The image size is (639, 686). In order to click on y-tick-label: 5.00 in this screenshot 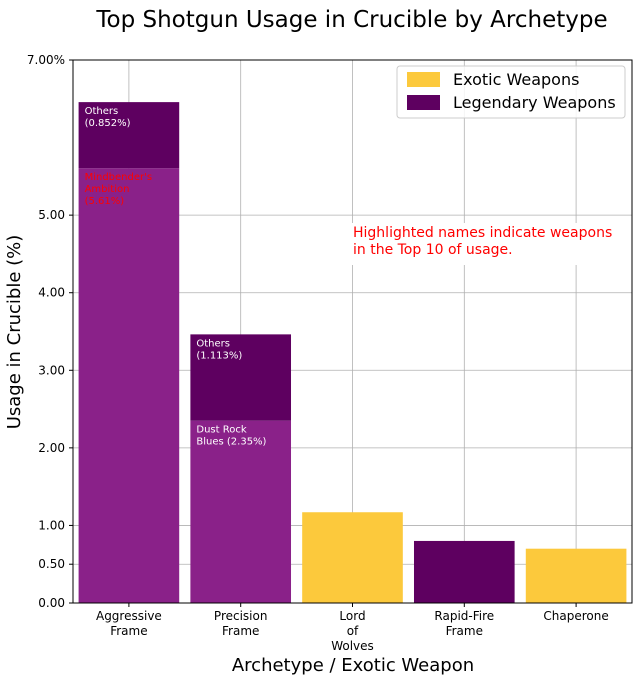, I will do `click(51, 215)`.